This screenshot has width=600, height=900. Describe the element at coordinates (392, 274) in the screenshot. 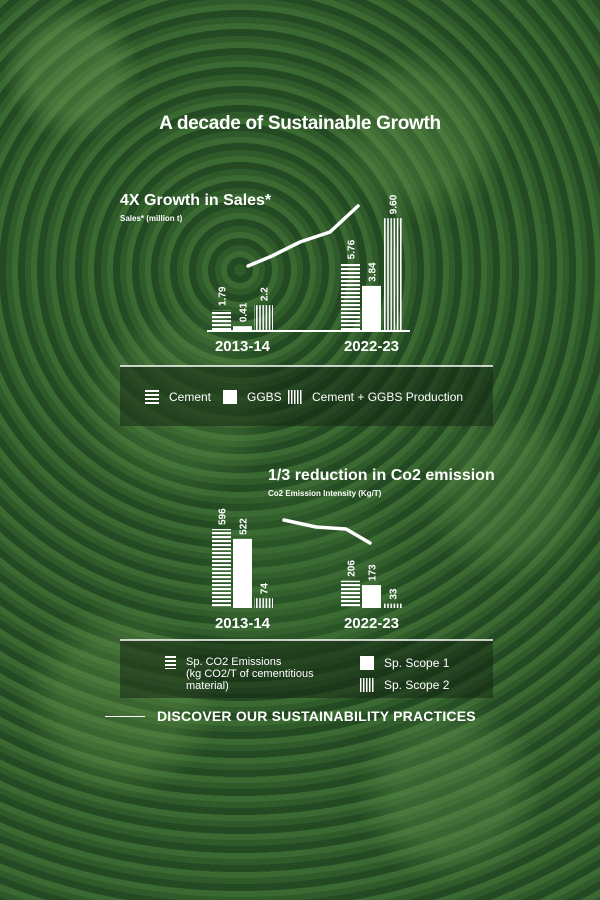

I see `sales-bar-2022-23-s2` at that location.